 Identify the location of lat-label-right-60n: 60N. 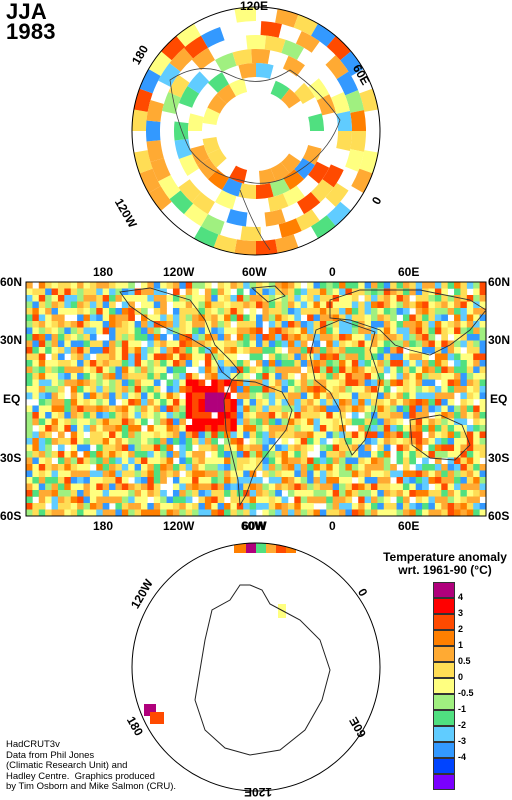
(499, 282).